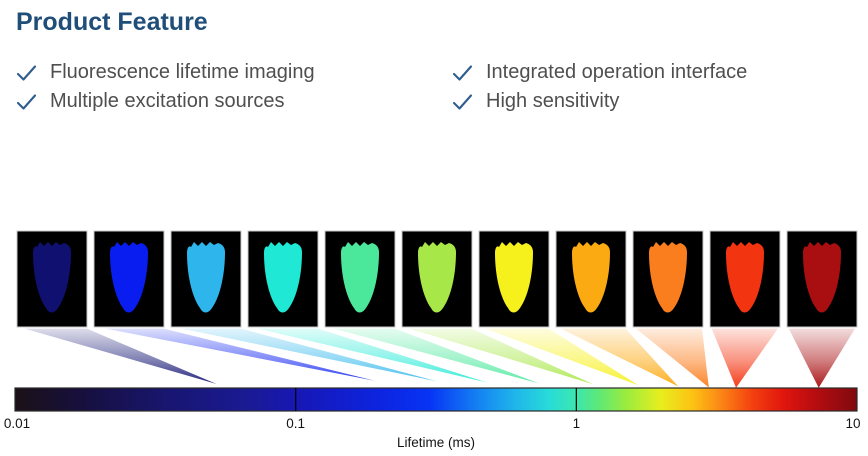 This screenshot has width=868, height=456. I want to click on axis-label: Lifetime (ms), so click(436, 442).